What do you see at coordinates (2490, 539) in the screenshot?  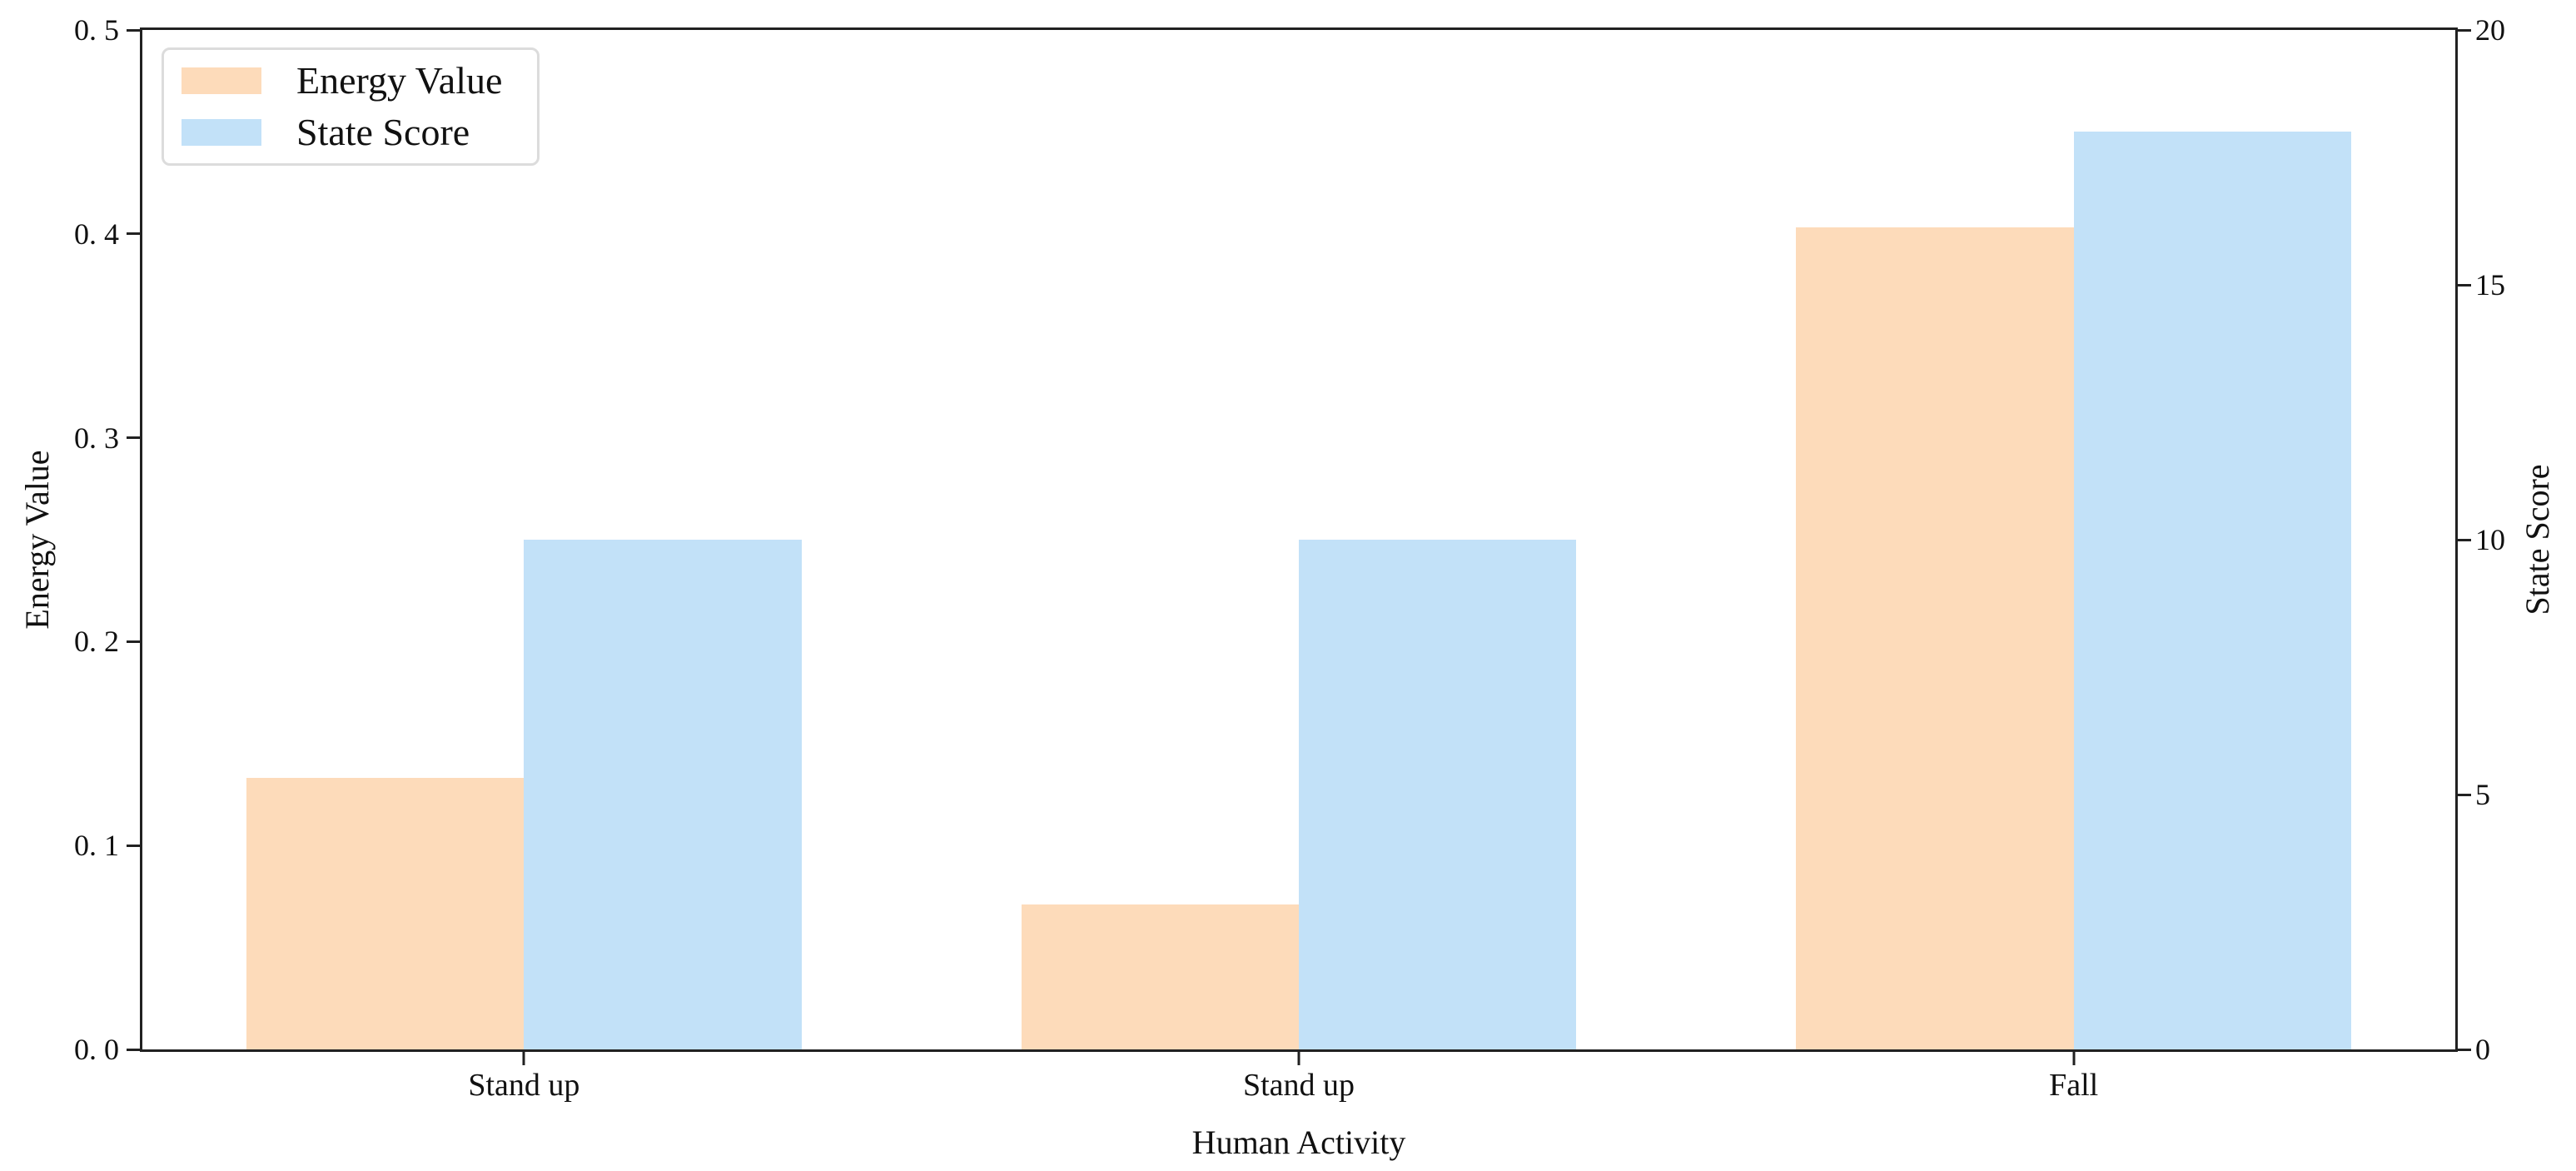 I see `y-tick-label-right: 10` at bounding box center [2490, 539].